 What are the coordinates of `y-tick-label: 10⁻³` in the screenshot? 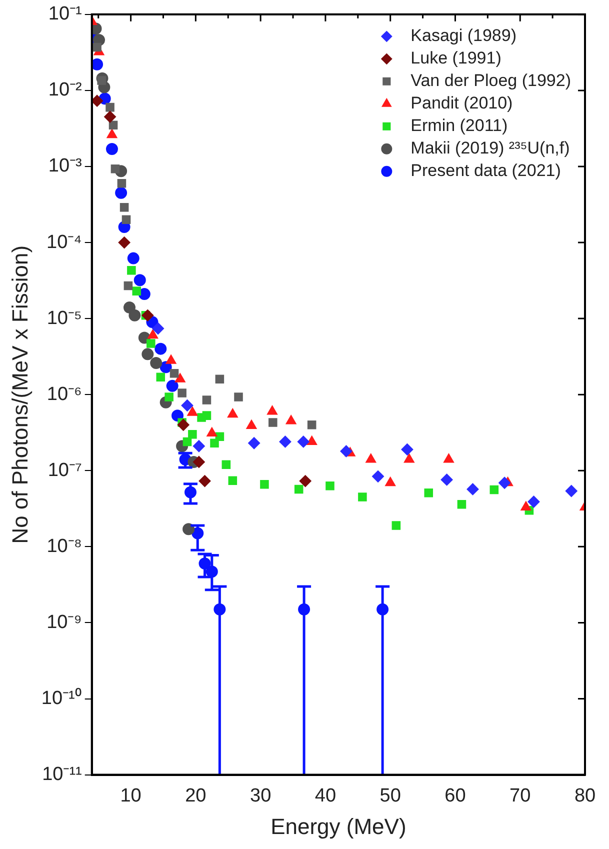 It's located at (65, 166).